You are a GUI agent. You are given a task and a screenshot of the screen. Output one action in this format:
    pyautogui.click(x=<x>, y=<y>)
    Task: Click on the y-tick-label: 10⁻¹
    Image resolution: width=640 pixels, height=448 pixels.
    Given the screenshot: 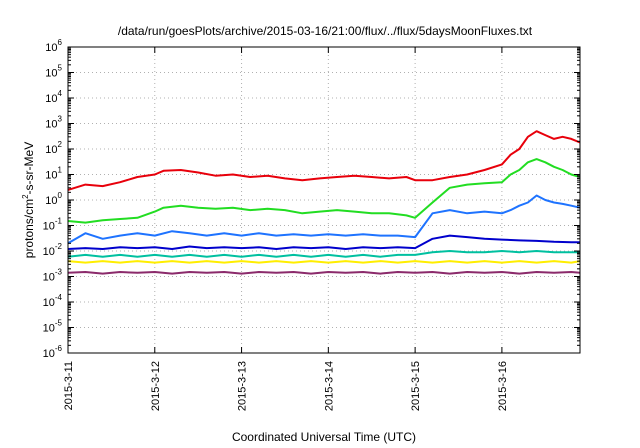 What is the action you would take?
    pyautogui.click(x=53, y=225)
    